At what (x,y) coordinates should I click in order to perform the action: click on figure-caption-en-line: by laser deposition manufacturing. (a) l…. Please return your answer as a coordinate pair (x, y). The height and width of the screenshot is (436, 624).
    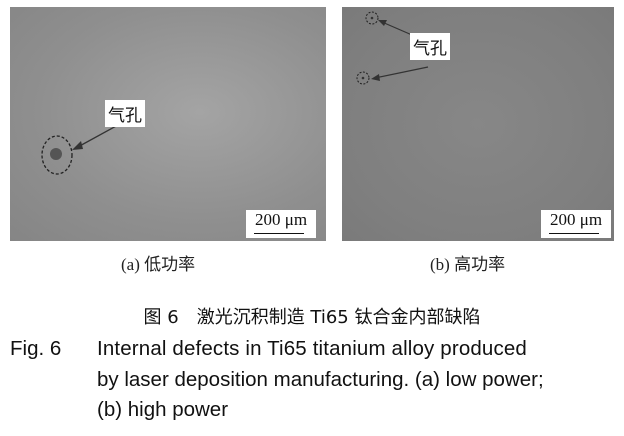
    Looking at the image, I should click on (320, 379).